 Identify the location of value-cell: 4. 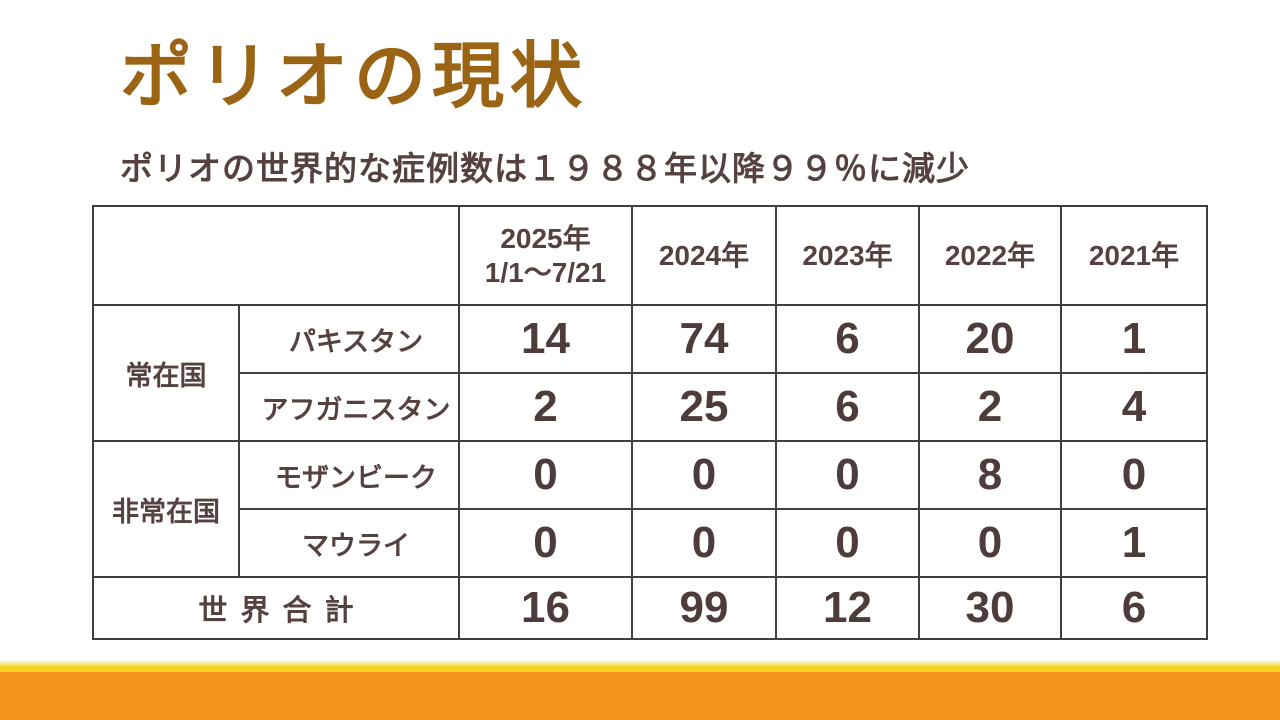
(1134, 407).